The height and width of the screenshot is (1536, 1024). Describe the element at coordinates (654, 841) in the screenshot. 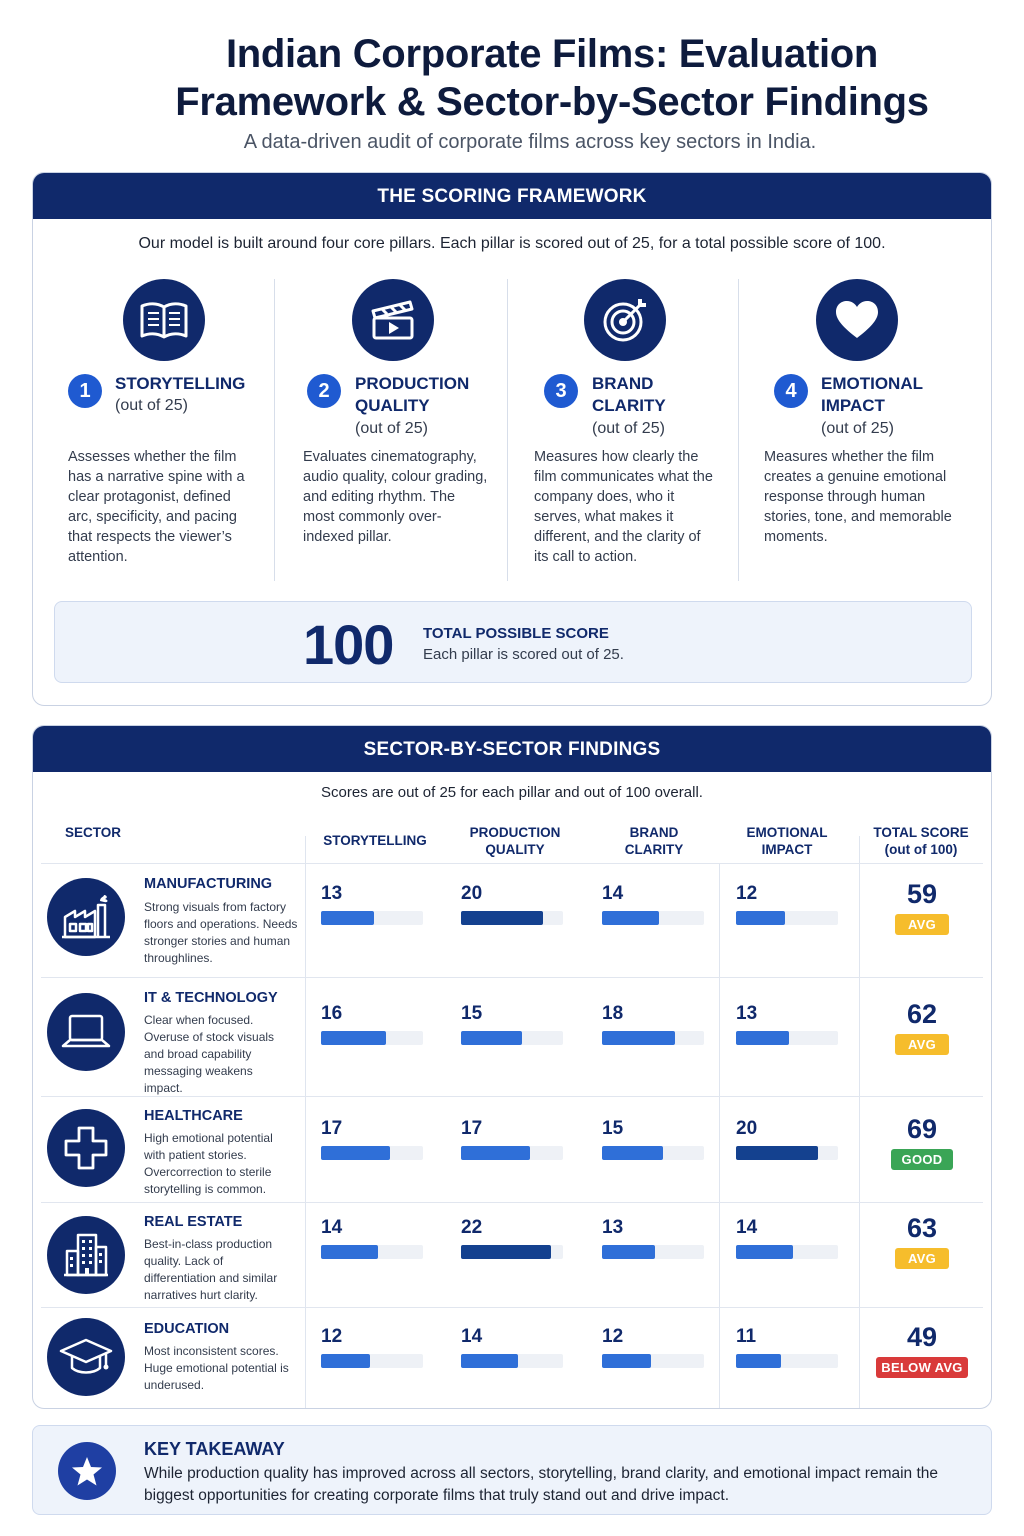

I see `column-header-brand-clarity: BRAND CLARITY` at that location.